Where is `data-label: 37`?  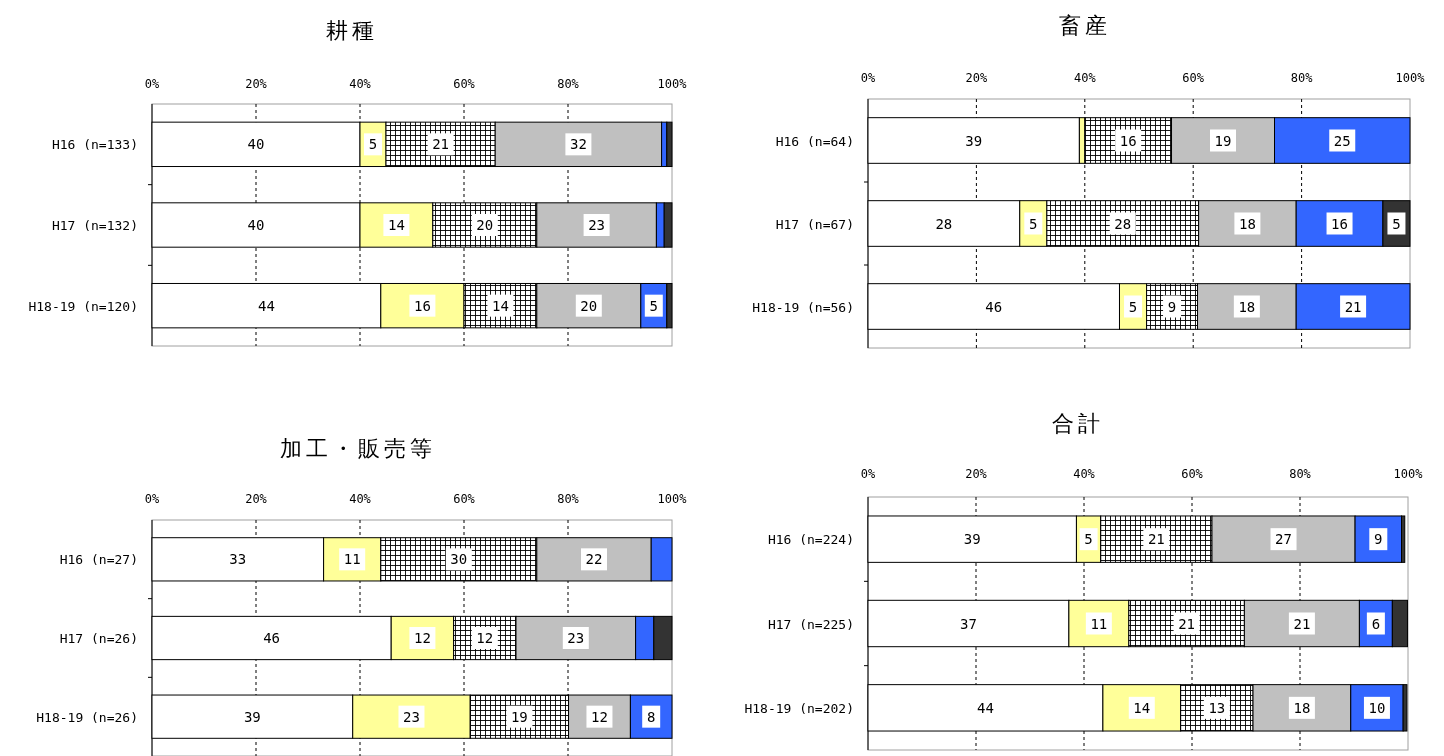 data-label: 37 is located at coordinates (968, 623).